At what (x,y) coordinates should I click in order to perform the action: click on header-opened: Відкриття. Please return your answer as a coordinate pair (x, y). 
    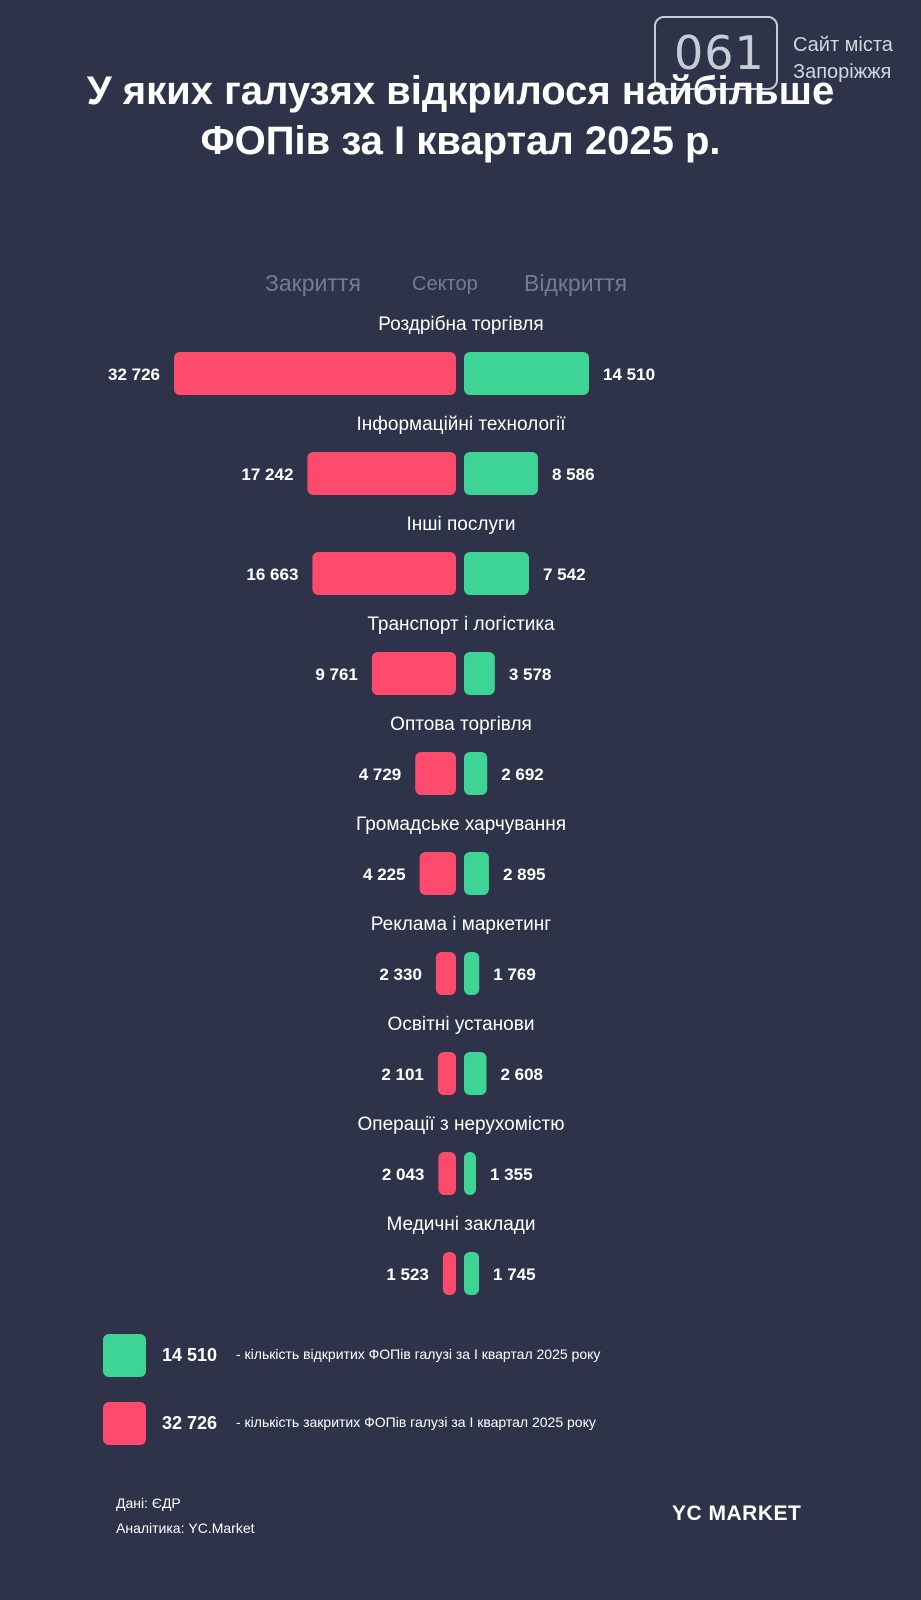
    Looking at the image, I should click on (576, 283).